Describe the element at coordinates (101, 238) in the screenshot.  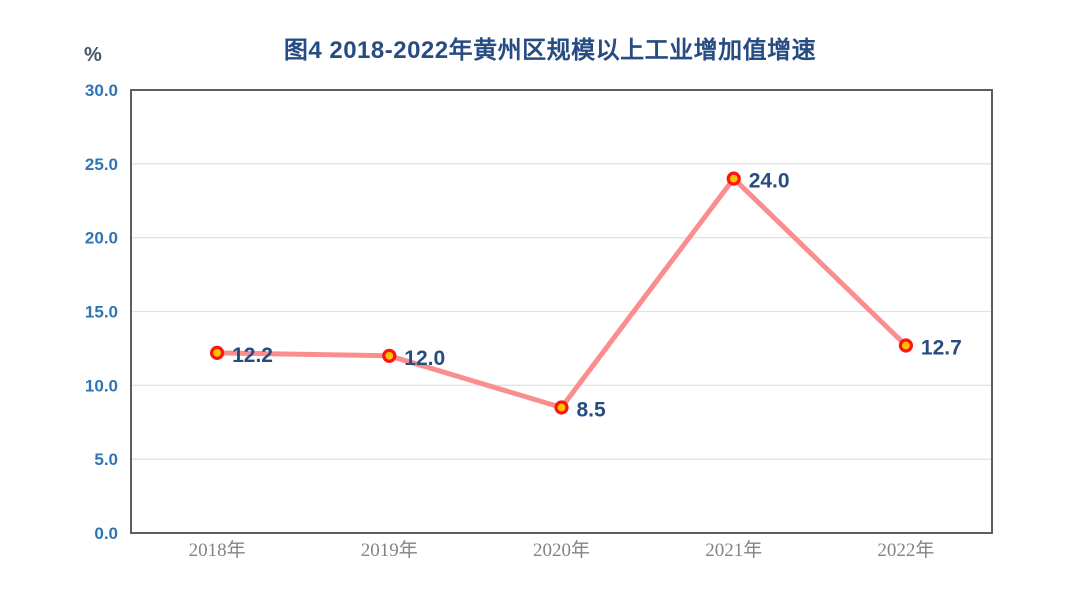
I see `y-axis-tick-label: 20.0` at that location.